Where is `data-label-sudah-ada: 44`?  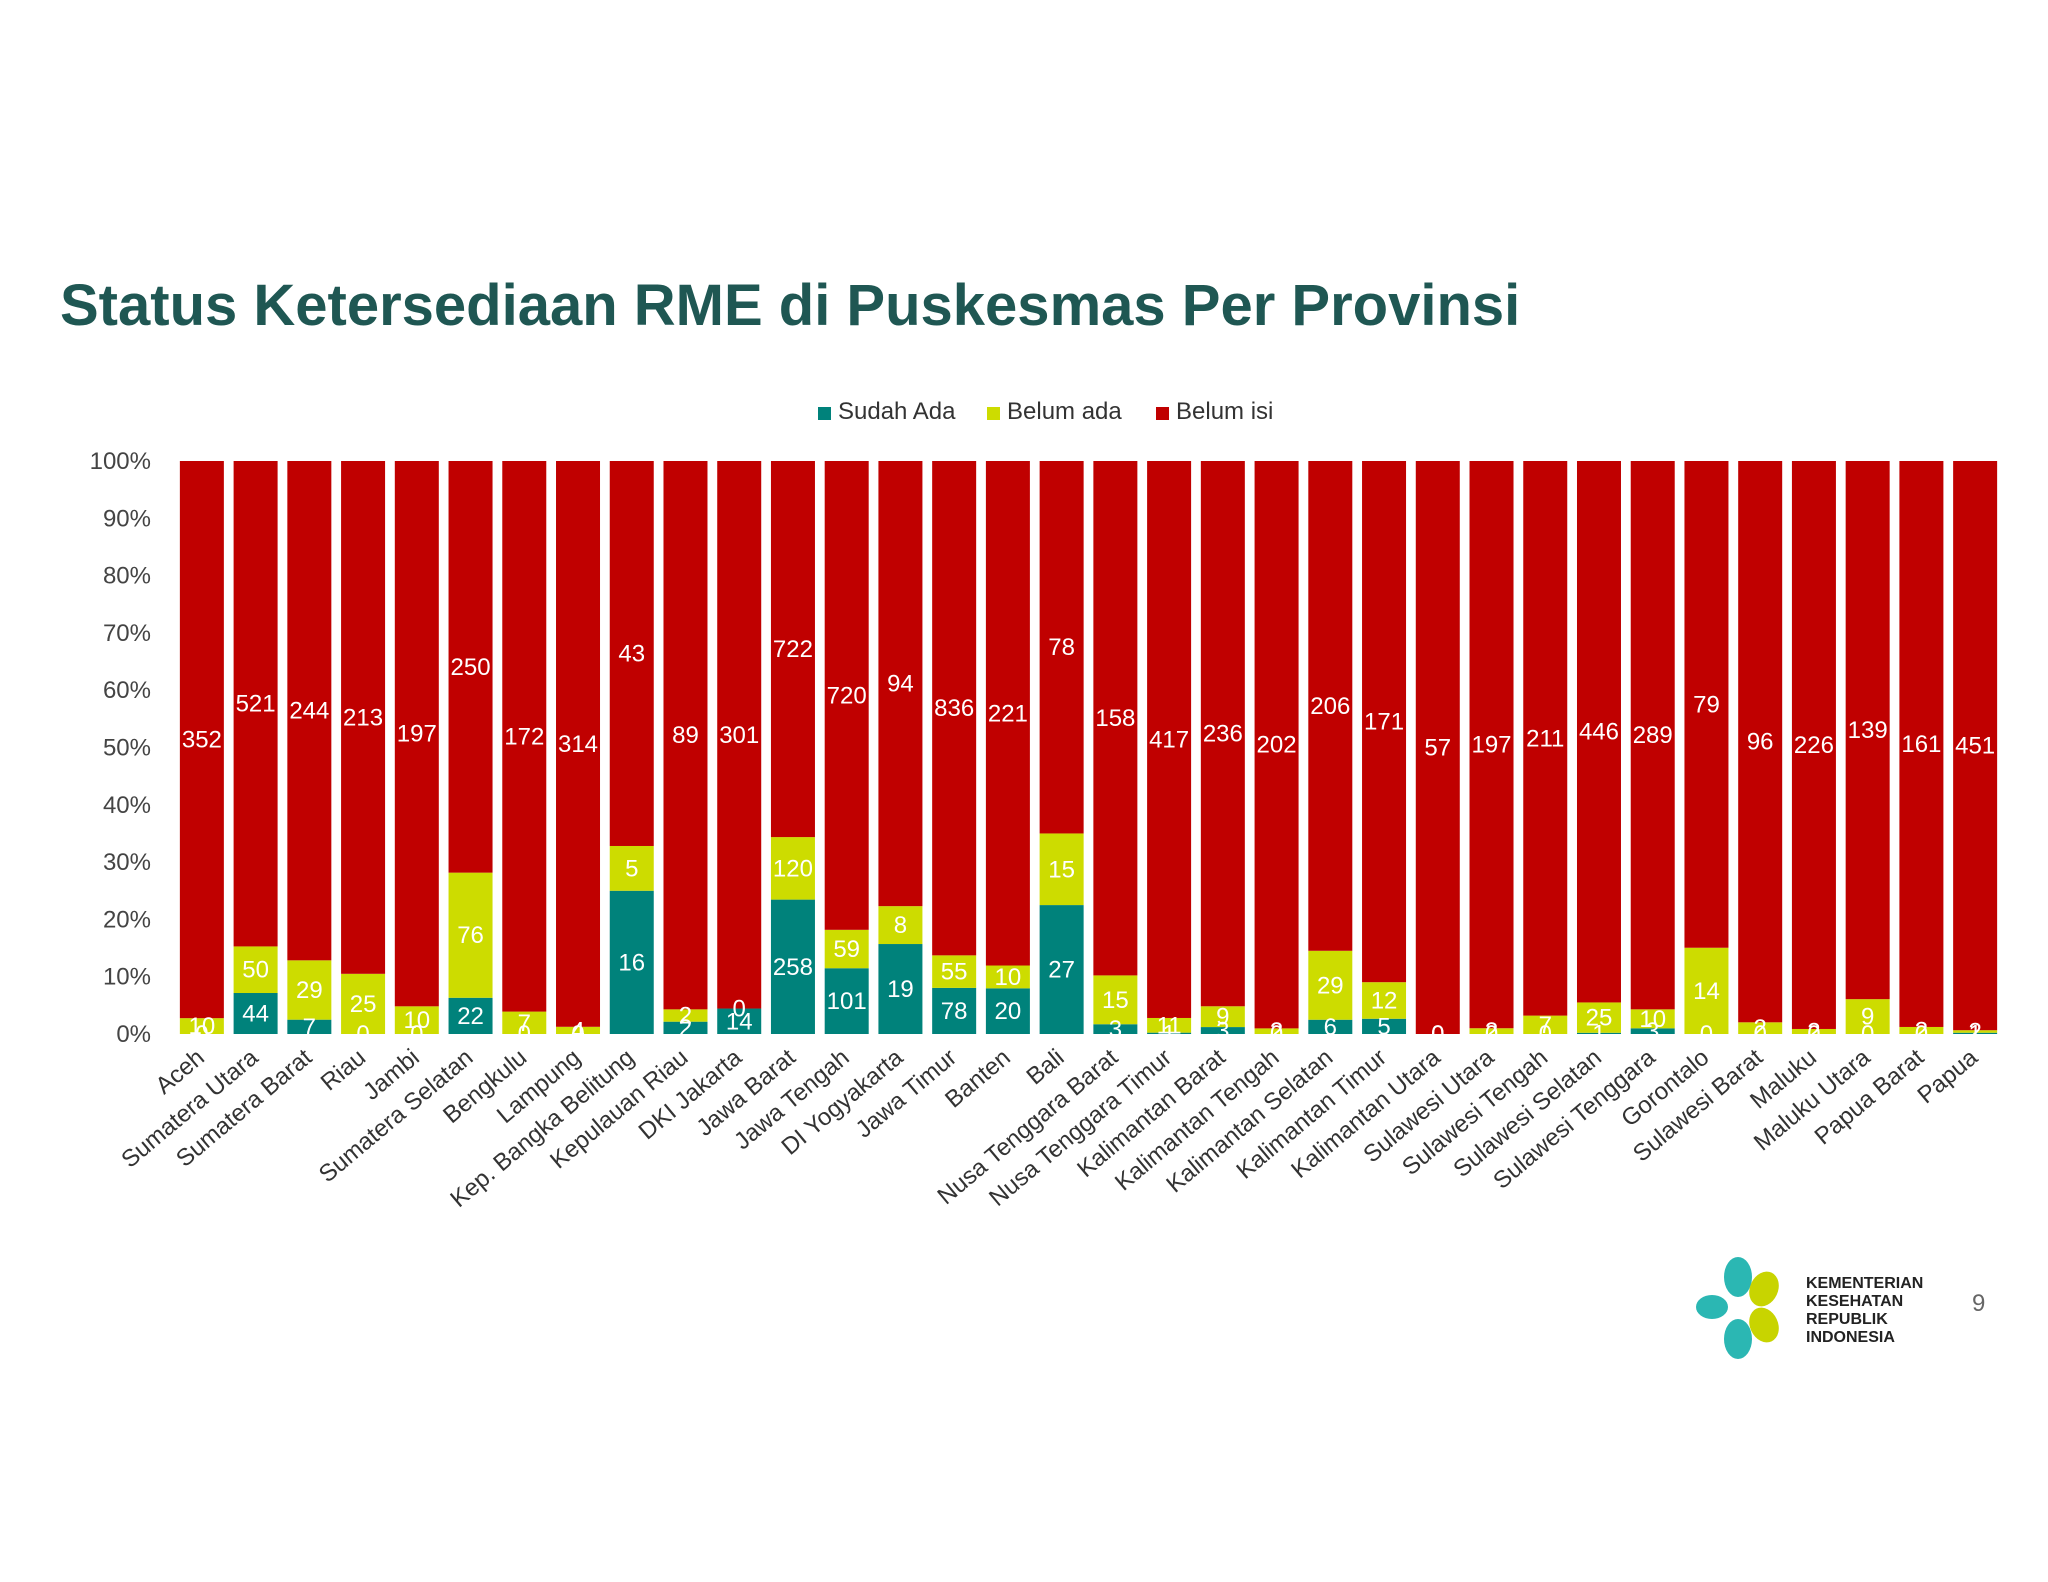 data-label-sudah-ada: 44 is located at coordinates (255, 1014).